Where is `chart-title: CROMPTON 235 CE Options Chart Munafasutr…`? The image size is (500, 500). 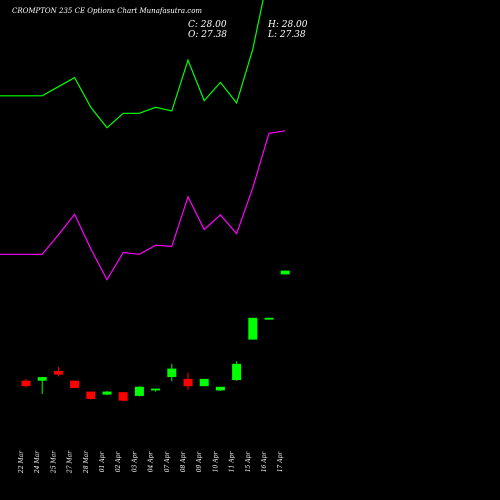
chart-title: CROMPTON 235 CE Options Chart Munafasutr… is located at coordinates (107, 11).